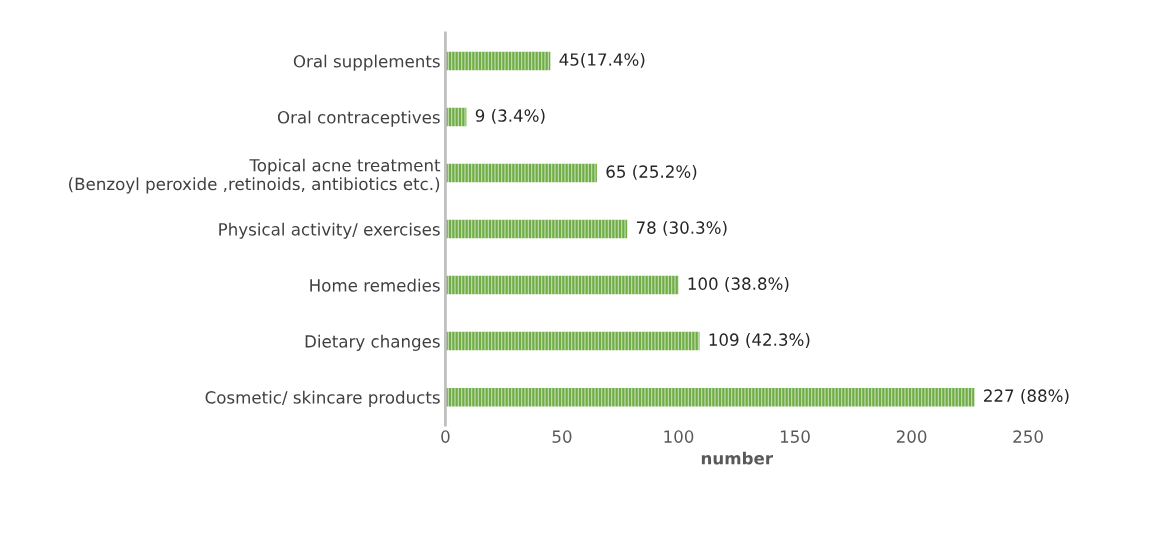 Image resolution: width=1163 pixels, height=550 pixels. What do you see at coordinates (651, 172) in the screenshot?
I see `data-label: 65 (25.2%)` at bounding box center [651, 172].